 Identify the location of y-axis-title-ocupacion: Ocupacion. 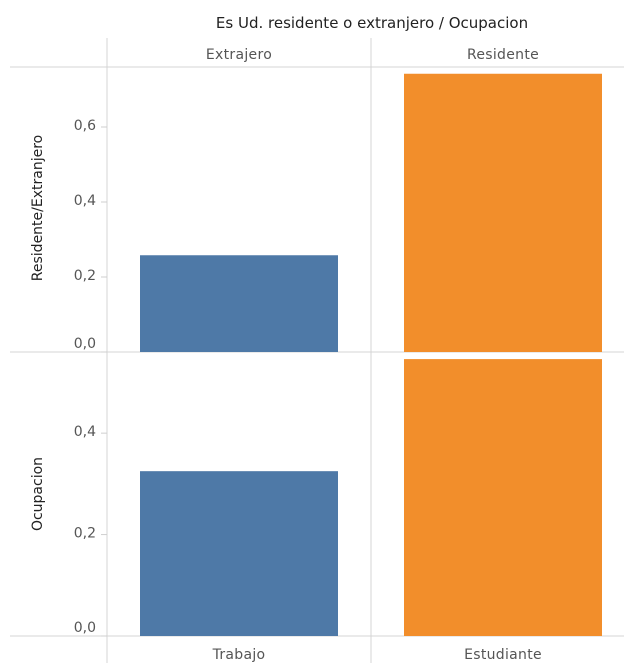
(38, 494).